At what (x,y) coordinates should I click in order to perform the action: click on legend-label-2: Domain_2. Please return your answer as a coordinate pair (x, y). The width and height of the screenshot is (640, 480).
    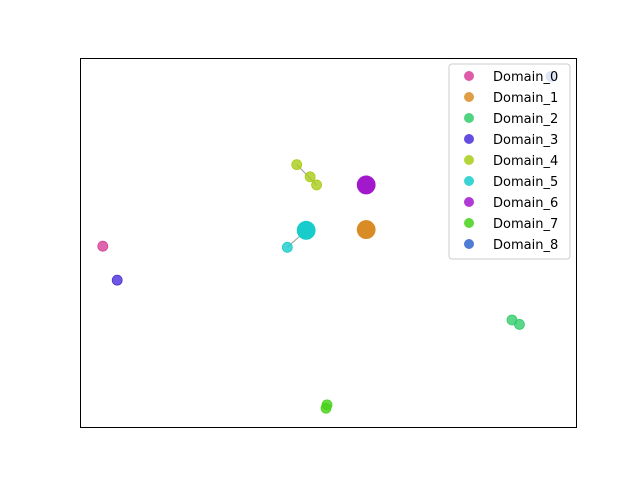
    Looking at the image, I should click on (525, 119).